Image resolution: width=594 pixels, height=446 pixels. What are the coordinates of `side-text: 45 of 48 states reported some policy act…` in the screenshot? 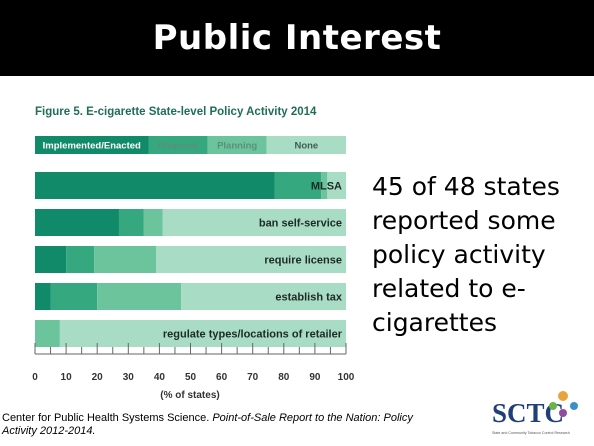 It's located at (466, 254).